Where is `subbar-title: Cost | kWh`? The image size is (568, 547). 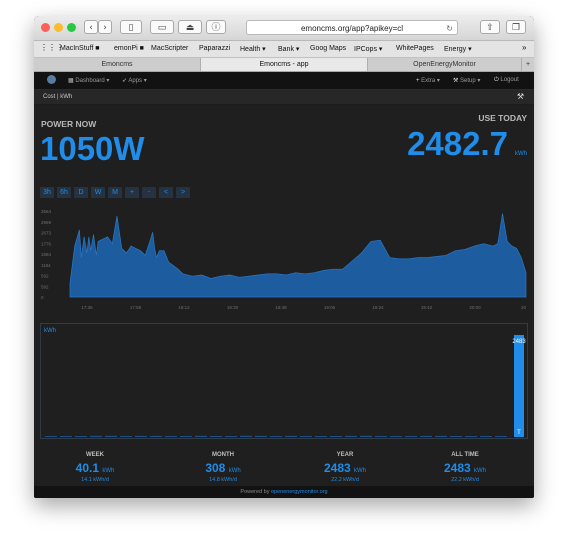
subbar-title: Cost | kWh is located at coordinates (58, 97).